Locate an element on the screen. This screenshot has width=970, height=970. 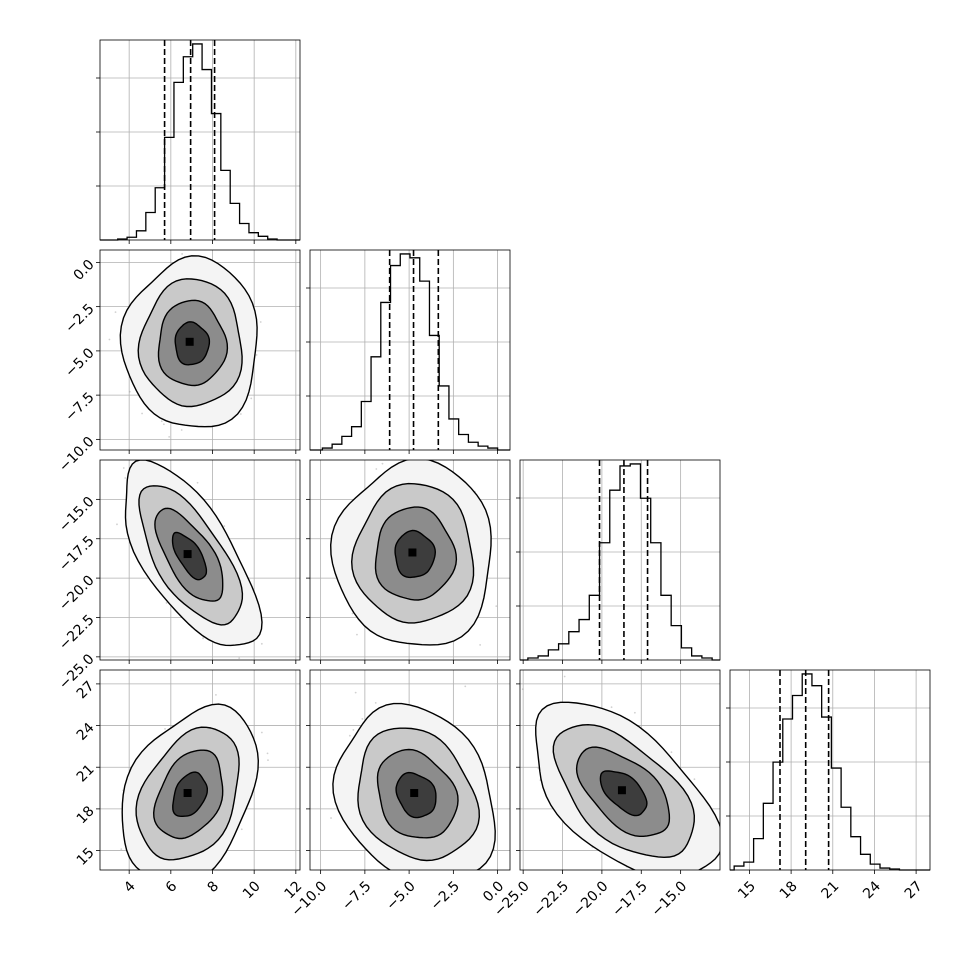
x-tick-label: 24 is located at coordinates (872, 890).